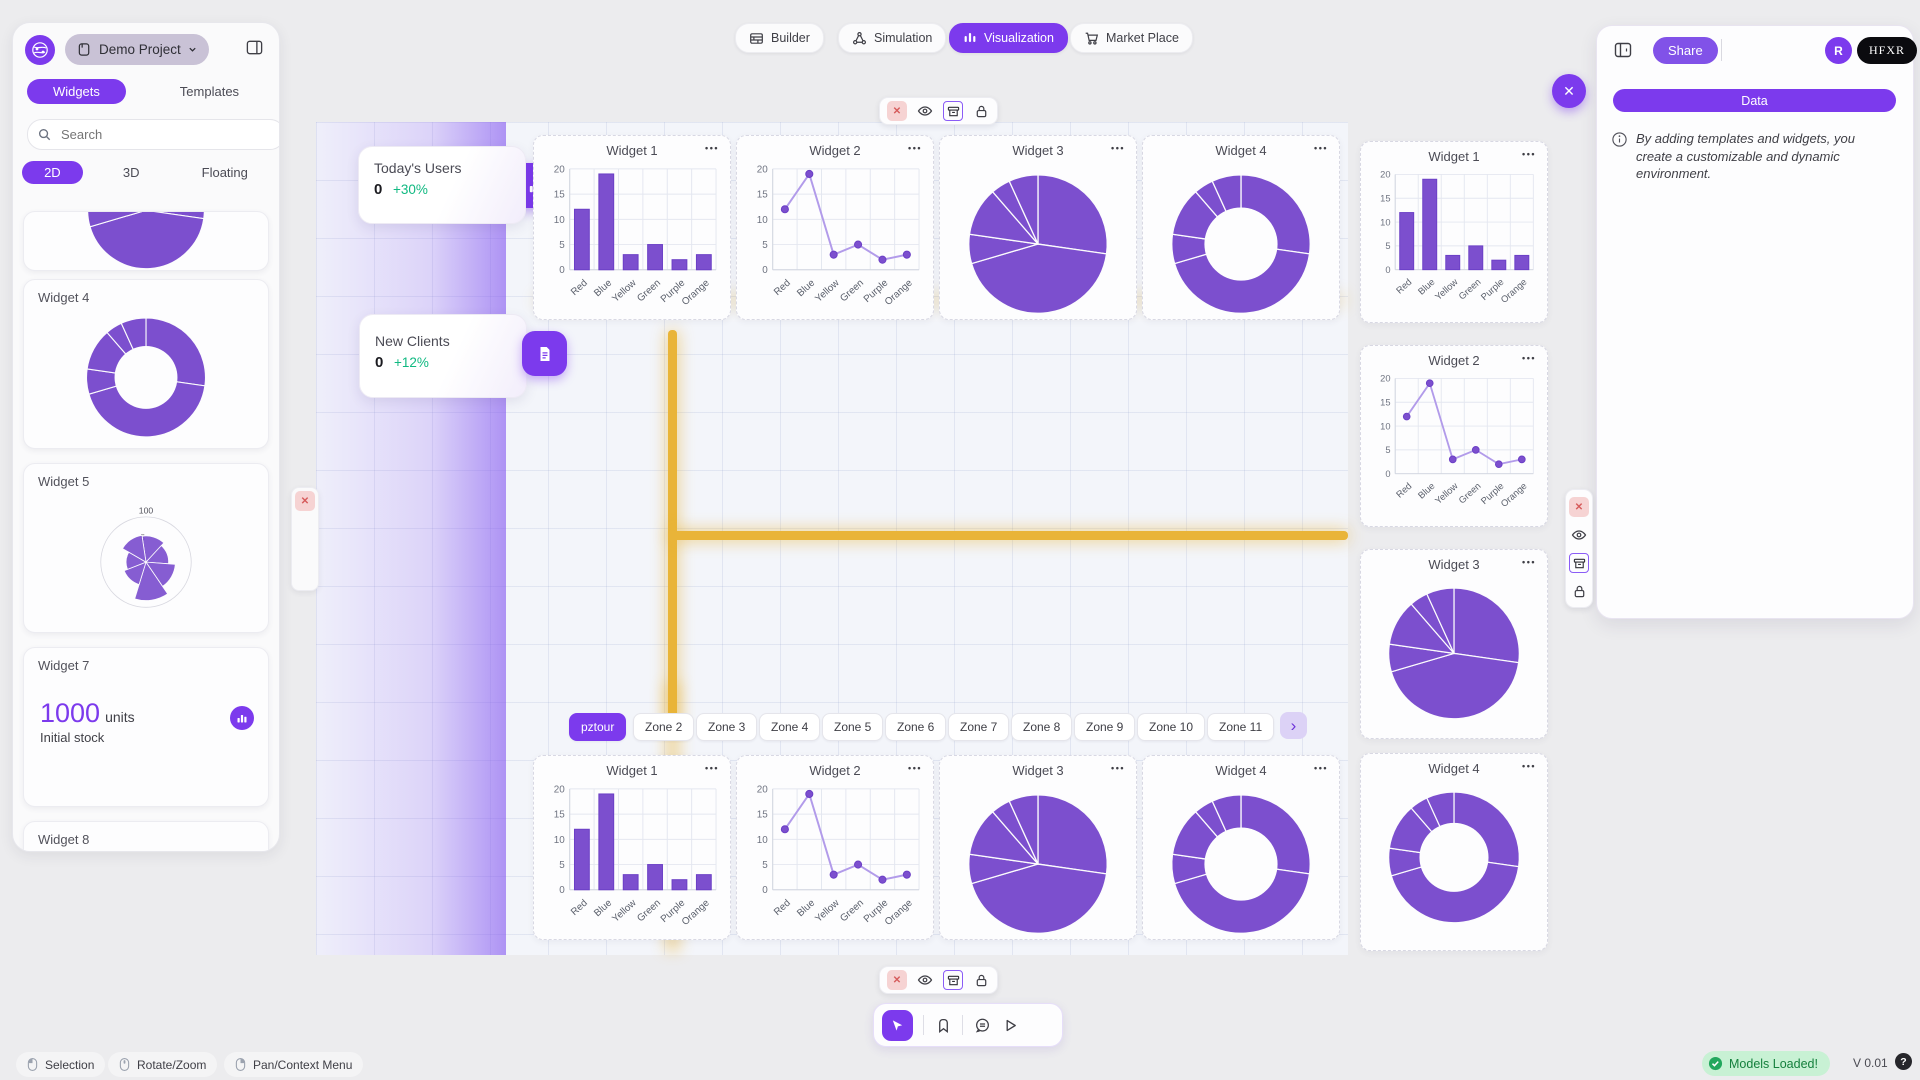 This screenshot has width=1920, height=1080. Describe the element at coordinates (146, 241) in the screenshot. I see `sidebar-widget-card-partial` at that location.